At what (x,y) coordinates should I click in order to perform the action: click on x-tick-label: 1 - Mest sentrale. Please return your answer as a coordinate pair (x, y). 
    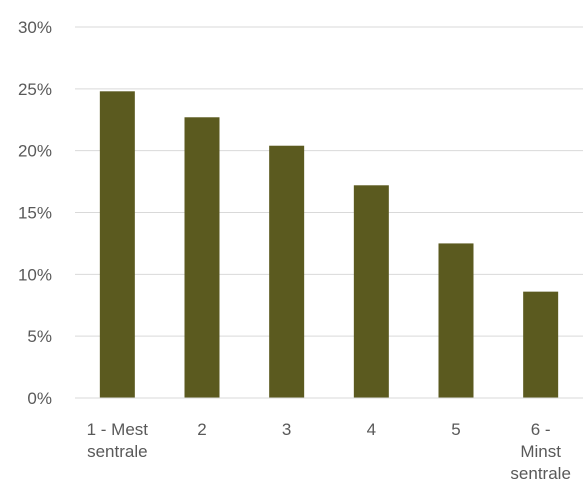
    Looking at the image, I should click on (118, 440).